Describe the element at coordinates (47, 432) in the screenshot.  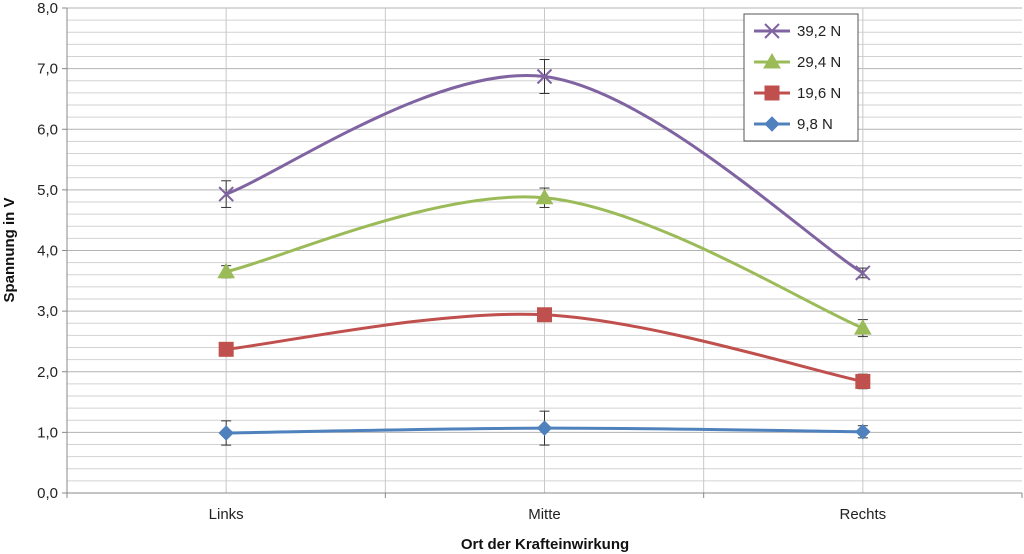
I see `y-tick-label: 1,0` at that location.